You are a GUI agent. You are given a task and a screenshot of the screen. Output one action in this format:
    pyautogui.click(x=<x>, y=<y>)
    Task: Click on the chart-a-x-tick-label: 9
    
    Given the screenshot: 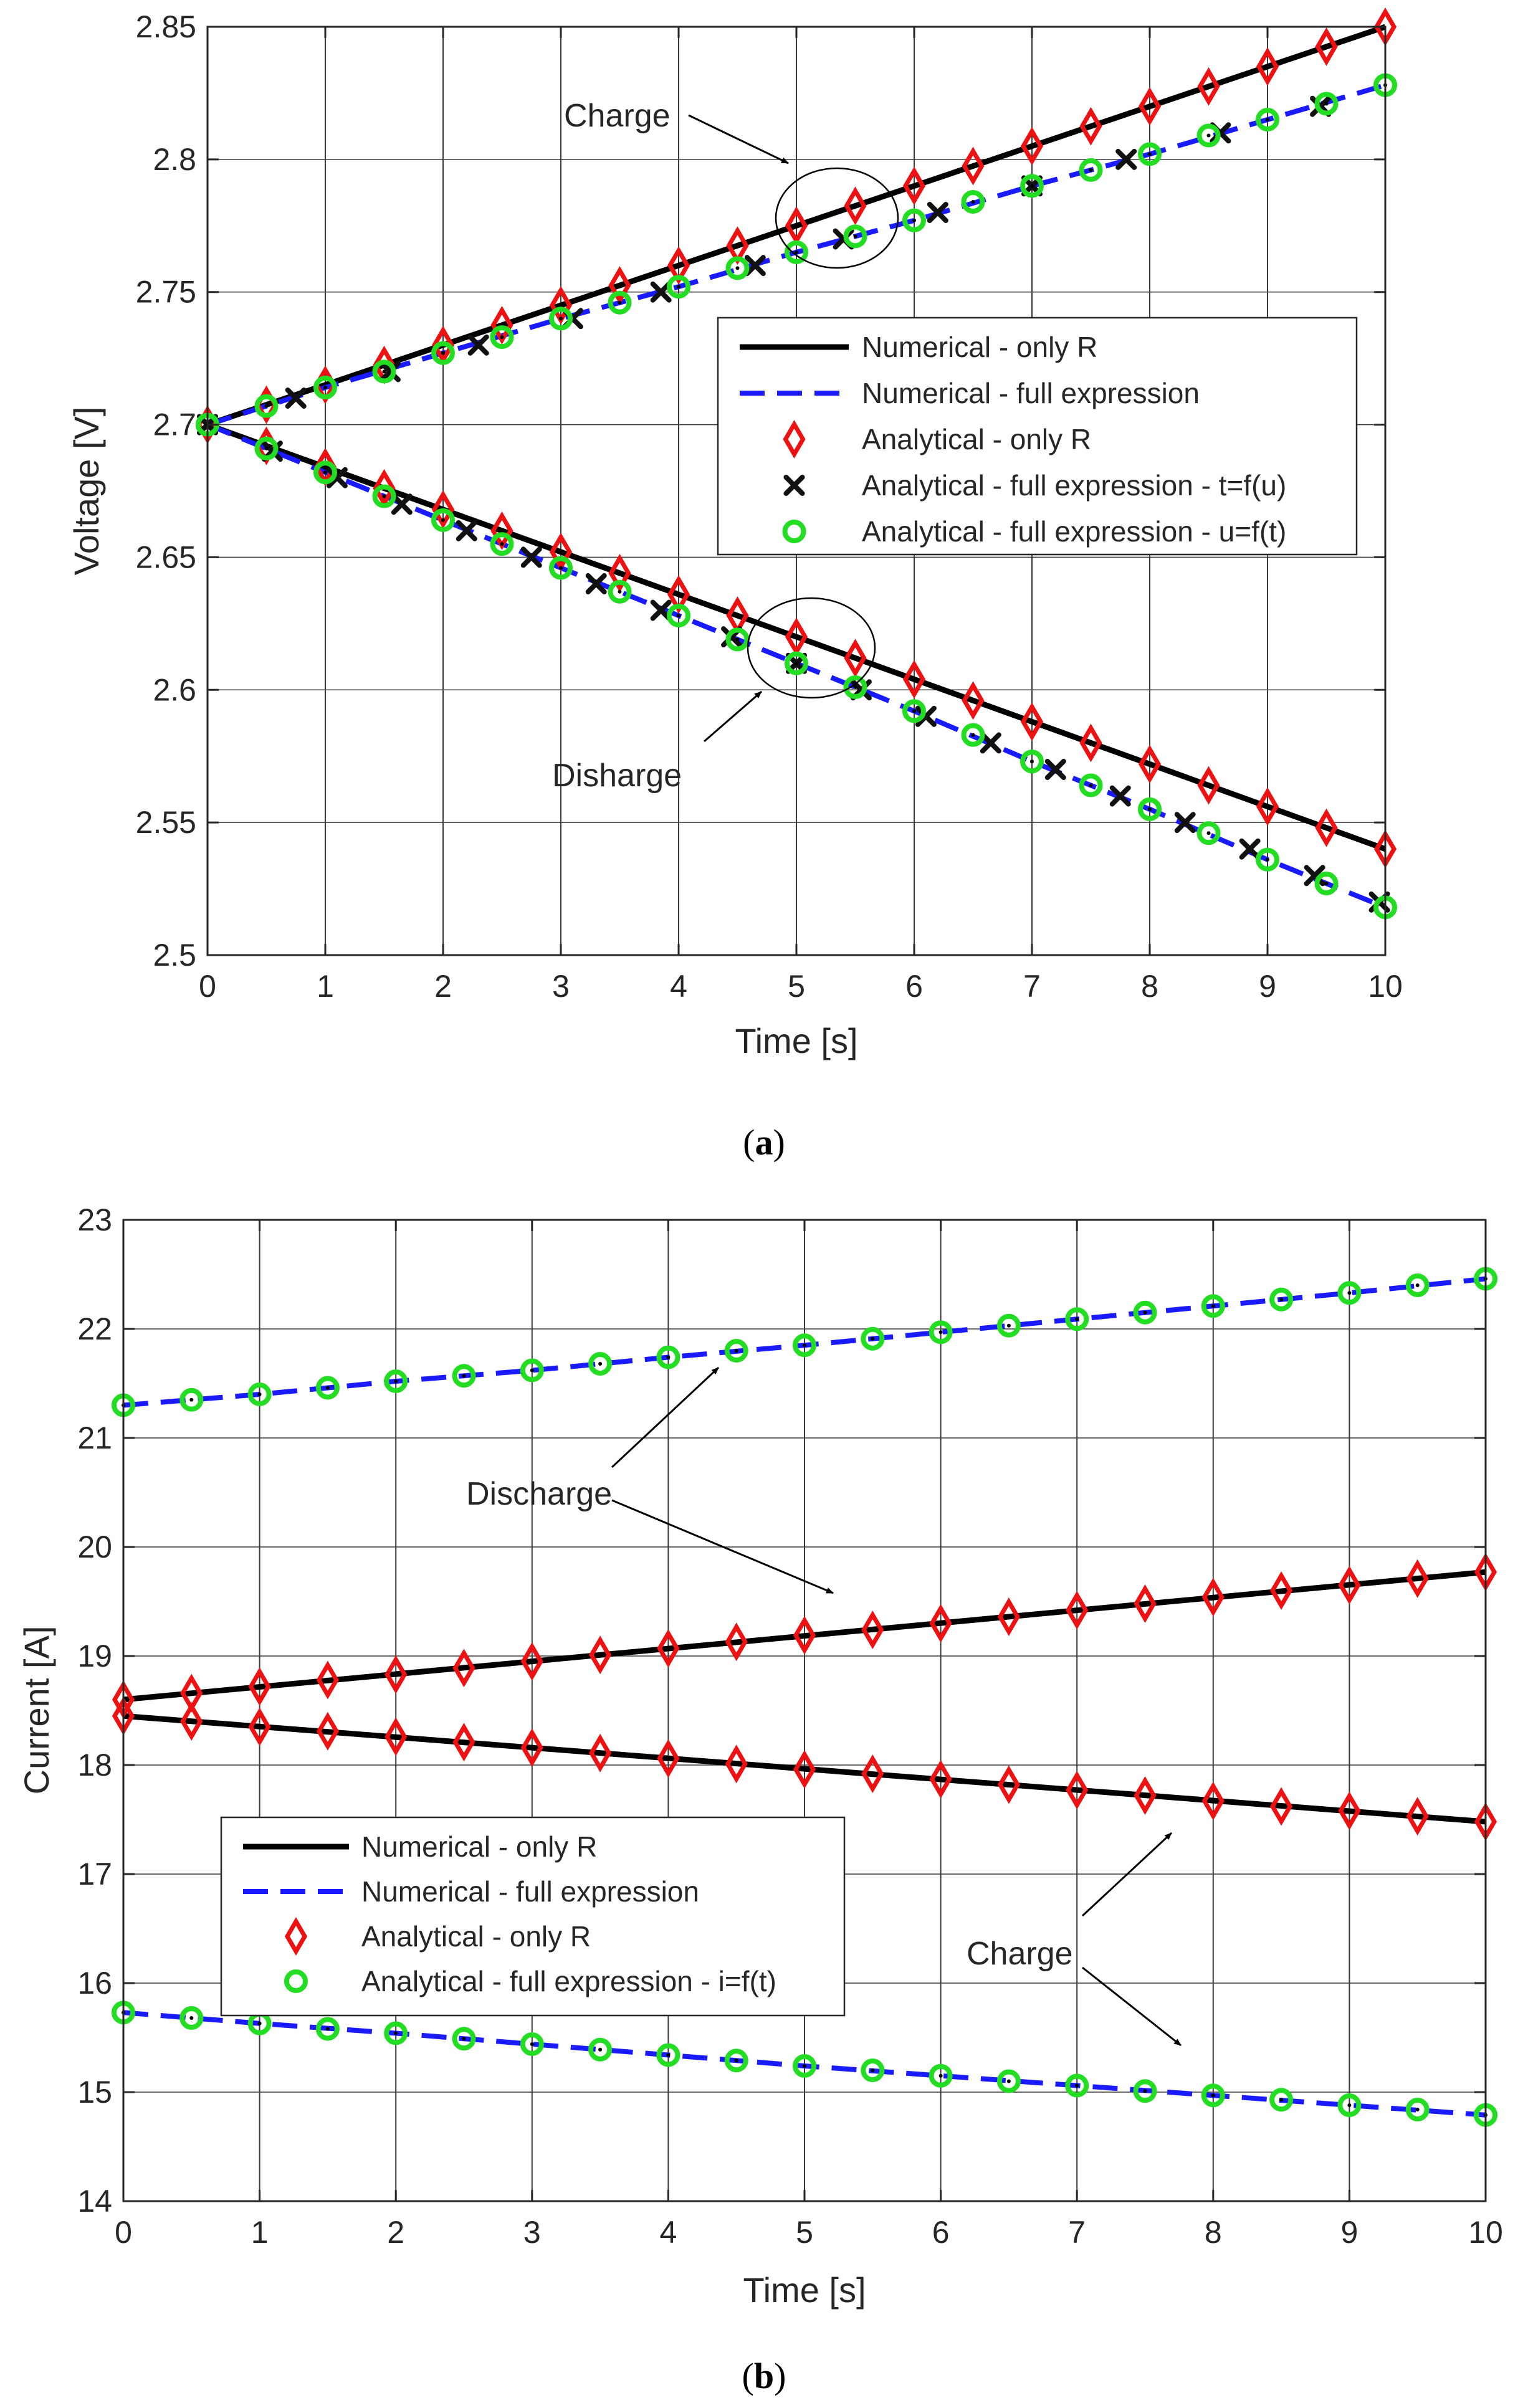 What is the action you would take?
    pyautogui.click(x=1268, y=987)
    